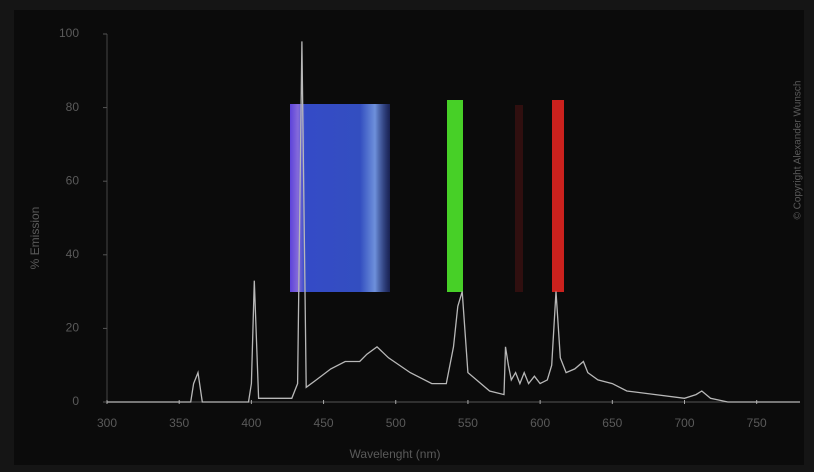 This screenshot has width=814, height=472. I want to click on x-tick-label: 300, so click(107, 423).